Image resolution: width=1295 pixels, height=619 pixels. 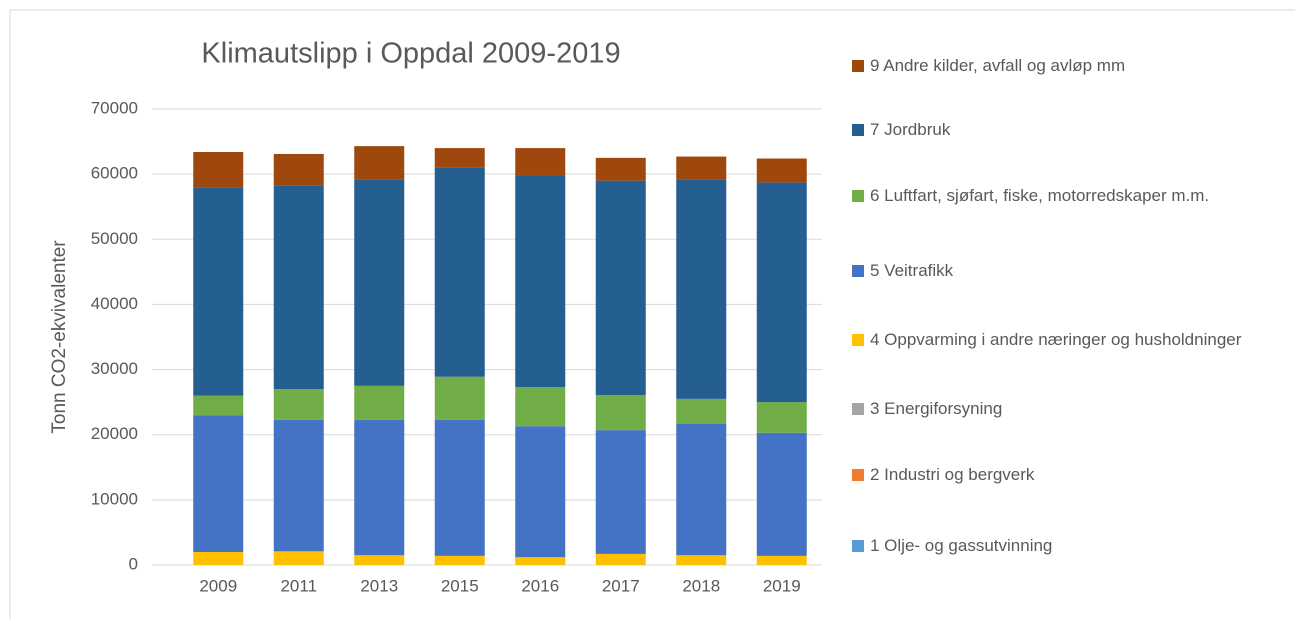 I want to click on x-tick-label: 2016, so click(x=540, y=585).